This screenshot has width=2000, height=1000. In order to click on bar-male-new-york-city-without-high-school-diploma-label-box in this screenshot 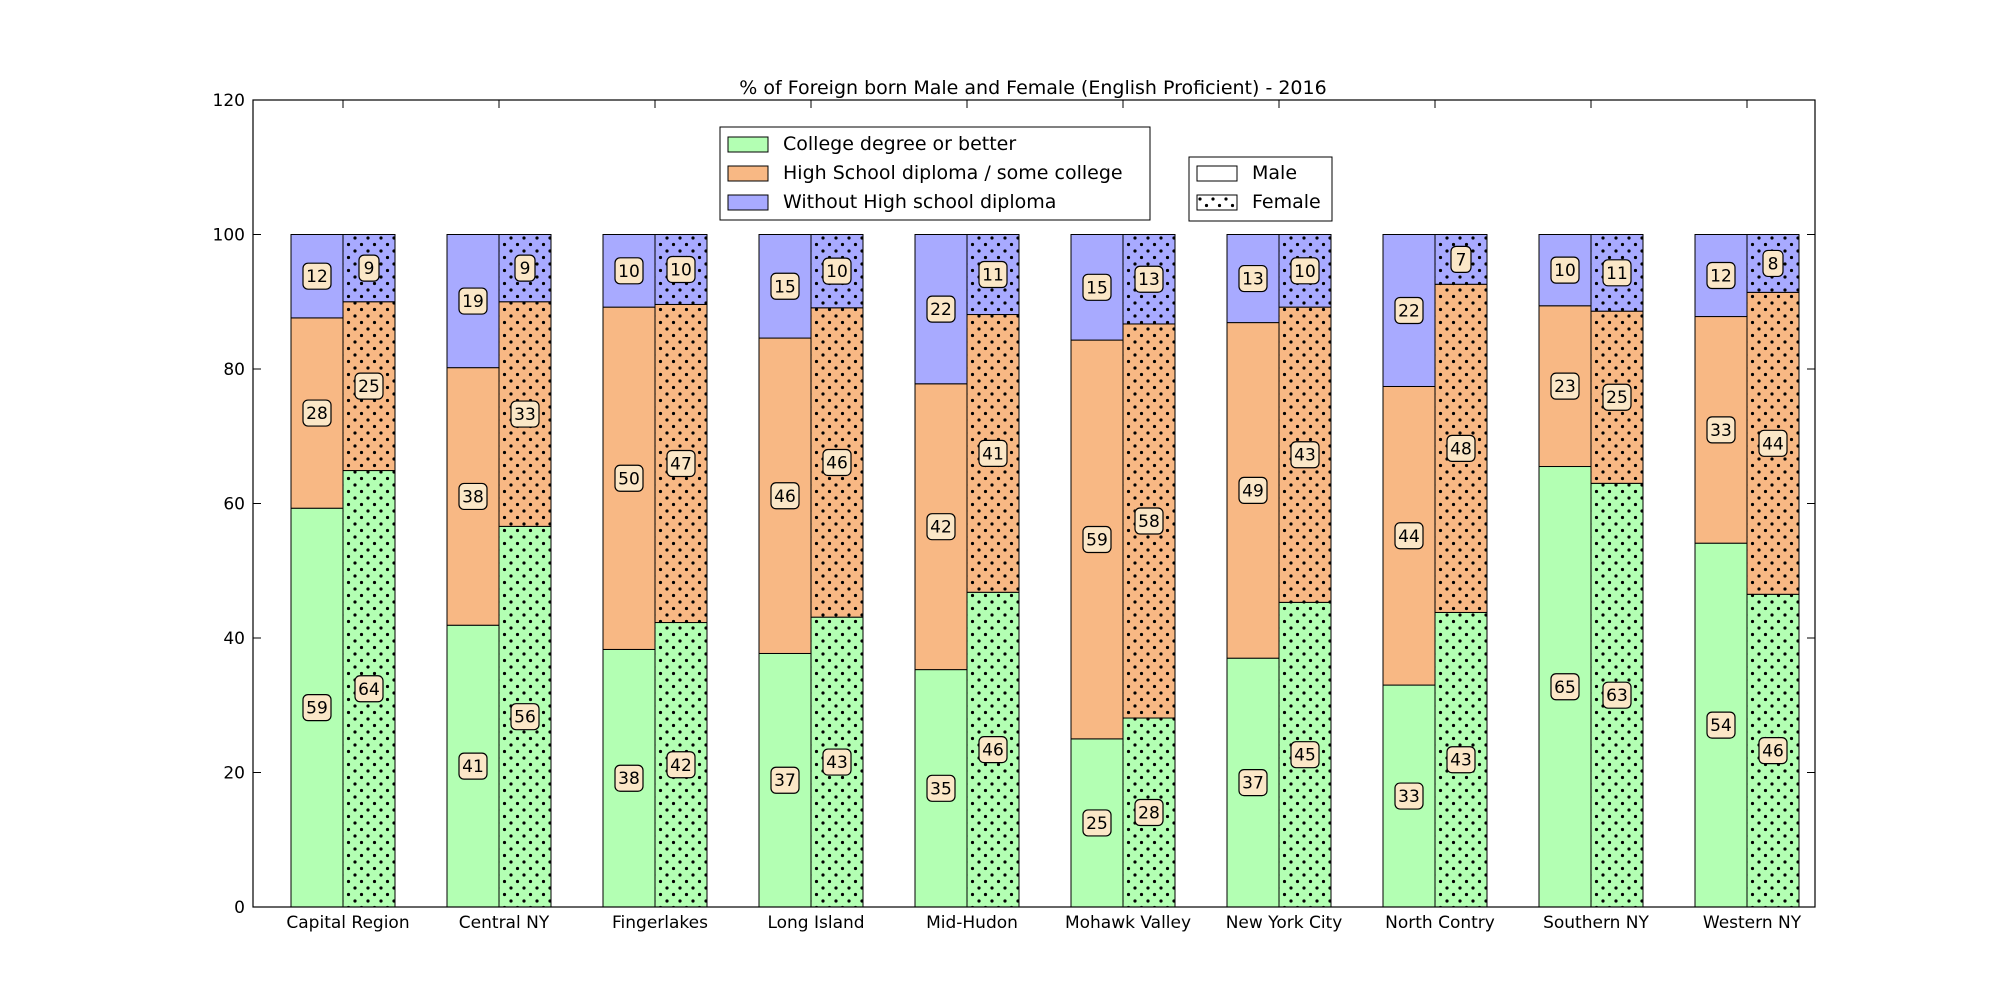, I will do `click(1253, 278)`.